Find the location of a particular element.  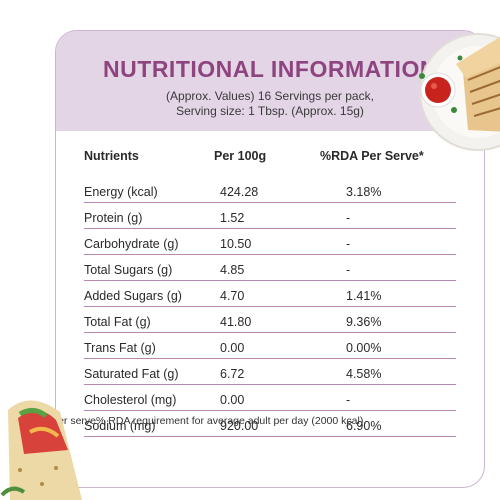

rda-value: 4.58% is located at coordinates (364, 374).